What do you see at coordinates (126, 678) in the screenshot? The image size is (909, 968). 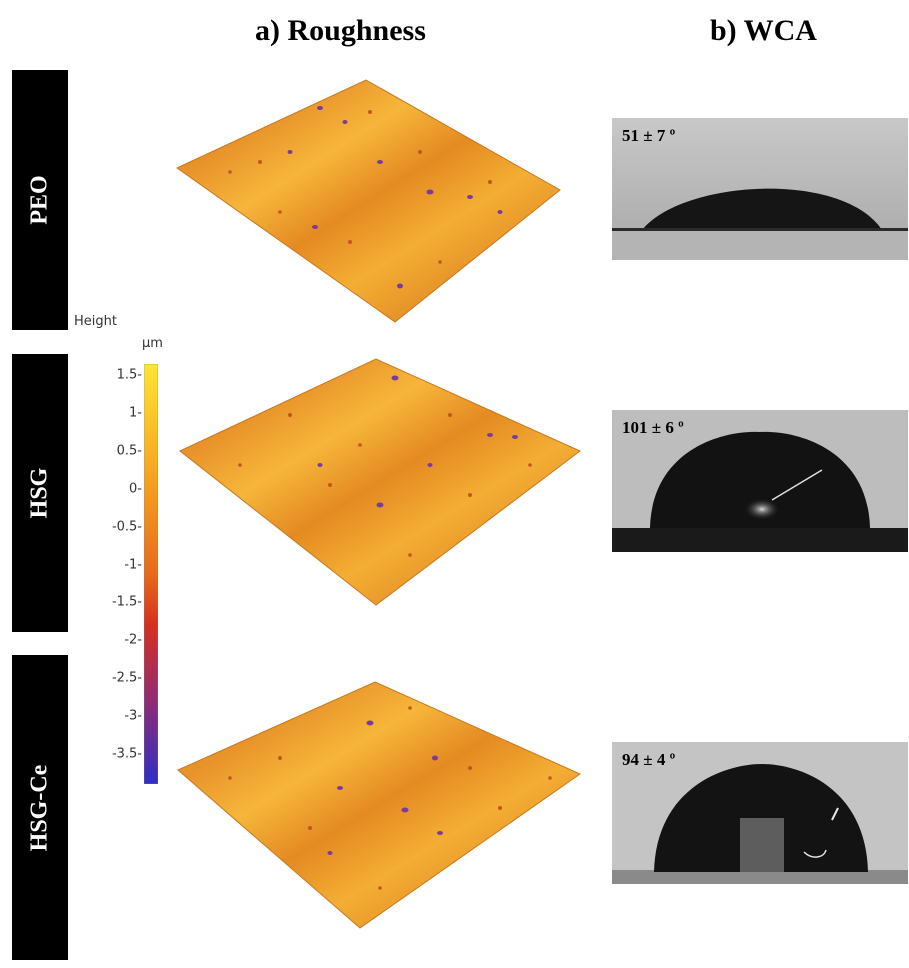 I see `colorbar-tick-label: -2.5-` at bounding box center [126, 678].